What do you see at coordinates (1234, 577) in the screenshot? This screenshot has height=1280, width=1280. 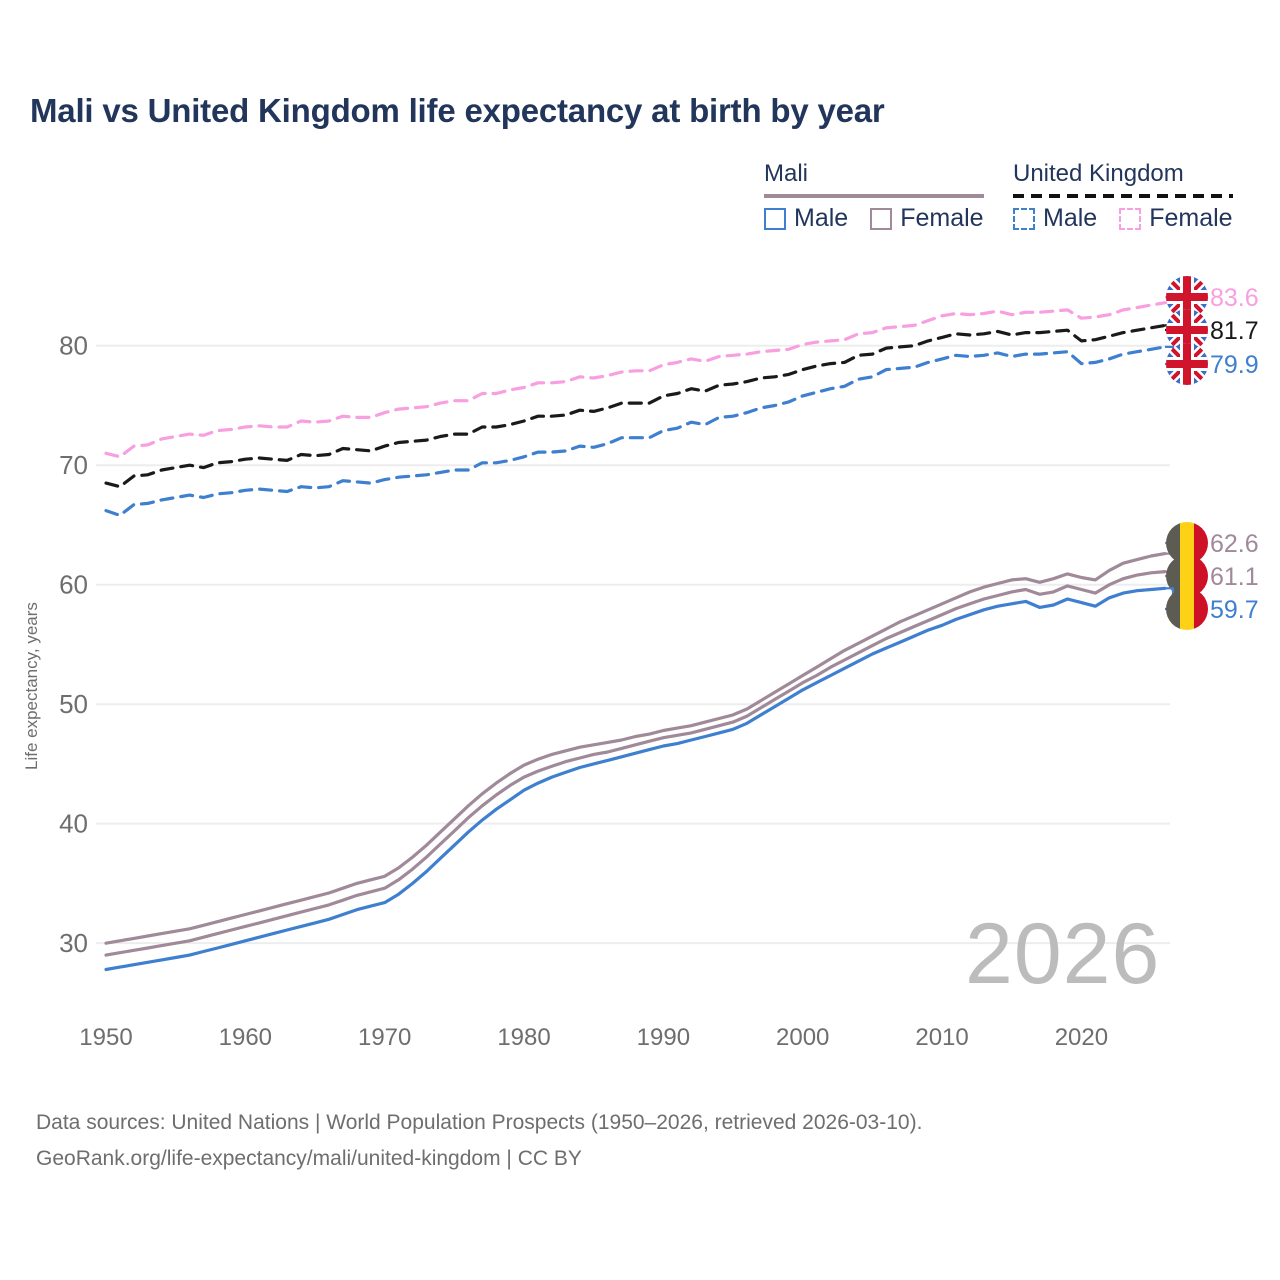 I see `end-value-label-61.1: 61.1` at bounding box center [1234, 577].